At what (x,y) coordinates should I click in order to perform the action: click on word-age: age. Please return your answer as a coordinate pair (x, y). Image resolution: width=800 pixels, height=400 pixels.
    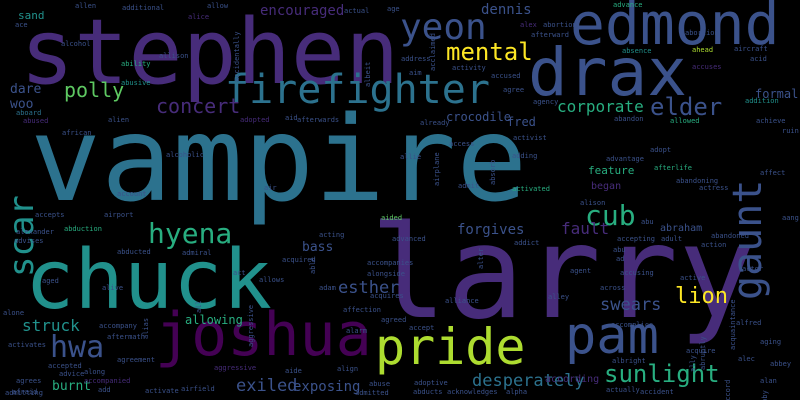
    Looking at the image, I should click on (393, 9).